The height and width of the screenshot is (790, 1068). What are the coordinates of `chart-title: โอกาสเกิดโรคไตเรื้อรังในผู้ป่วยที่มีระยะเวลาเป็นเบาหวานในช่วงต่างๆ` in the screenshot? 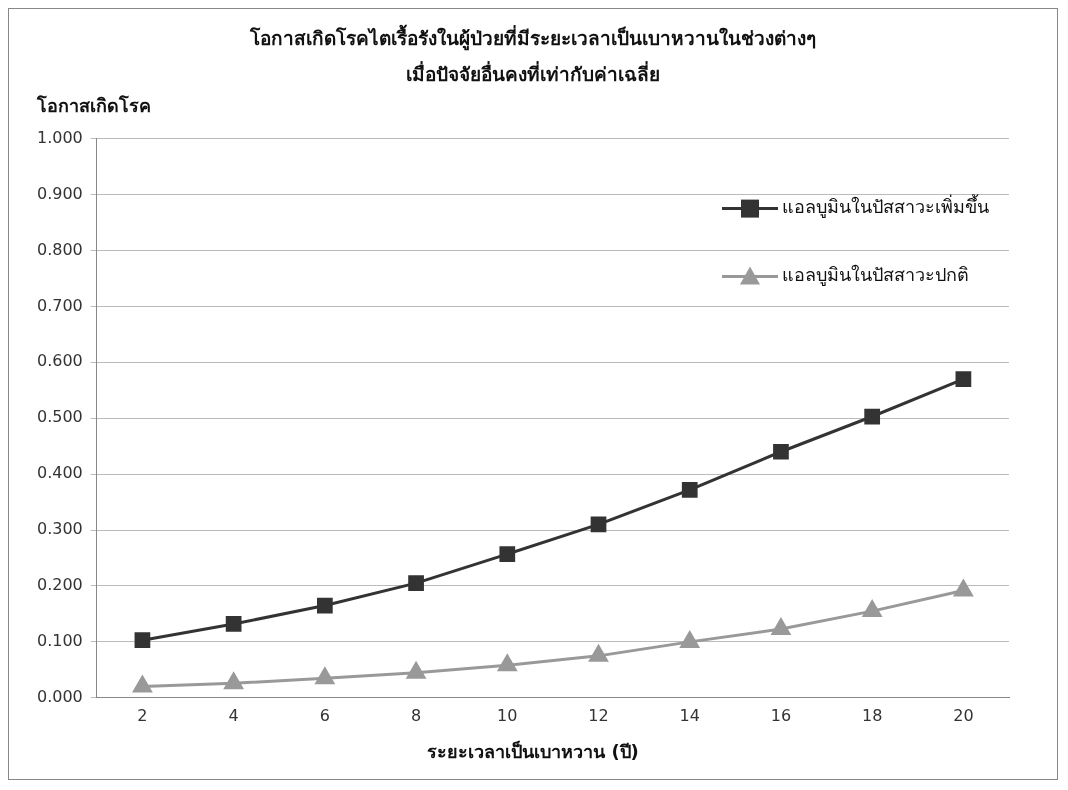 It's located at (533, 38).